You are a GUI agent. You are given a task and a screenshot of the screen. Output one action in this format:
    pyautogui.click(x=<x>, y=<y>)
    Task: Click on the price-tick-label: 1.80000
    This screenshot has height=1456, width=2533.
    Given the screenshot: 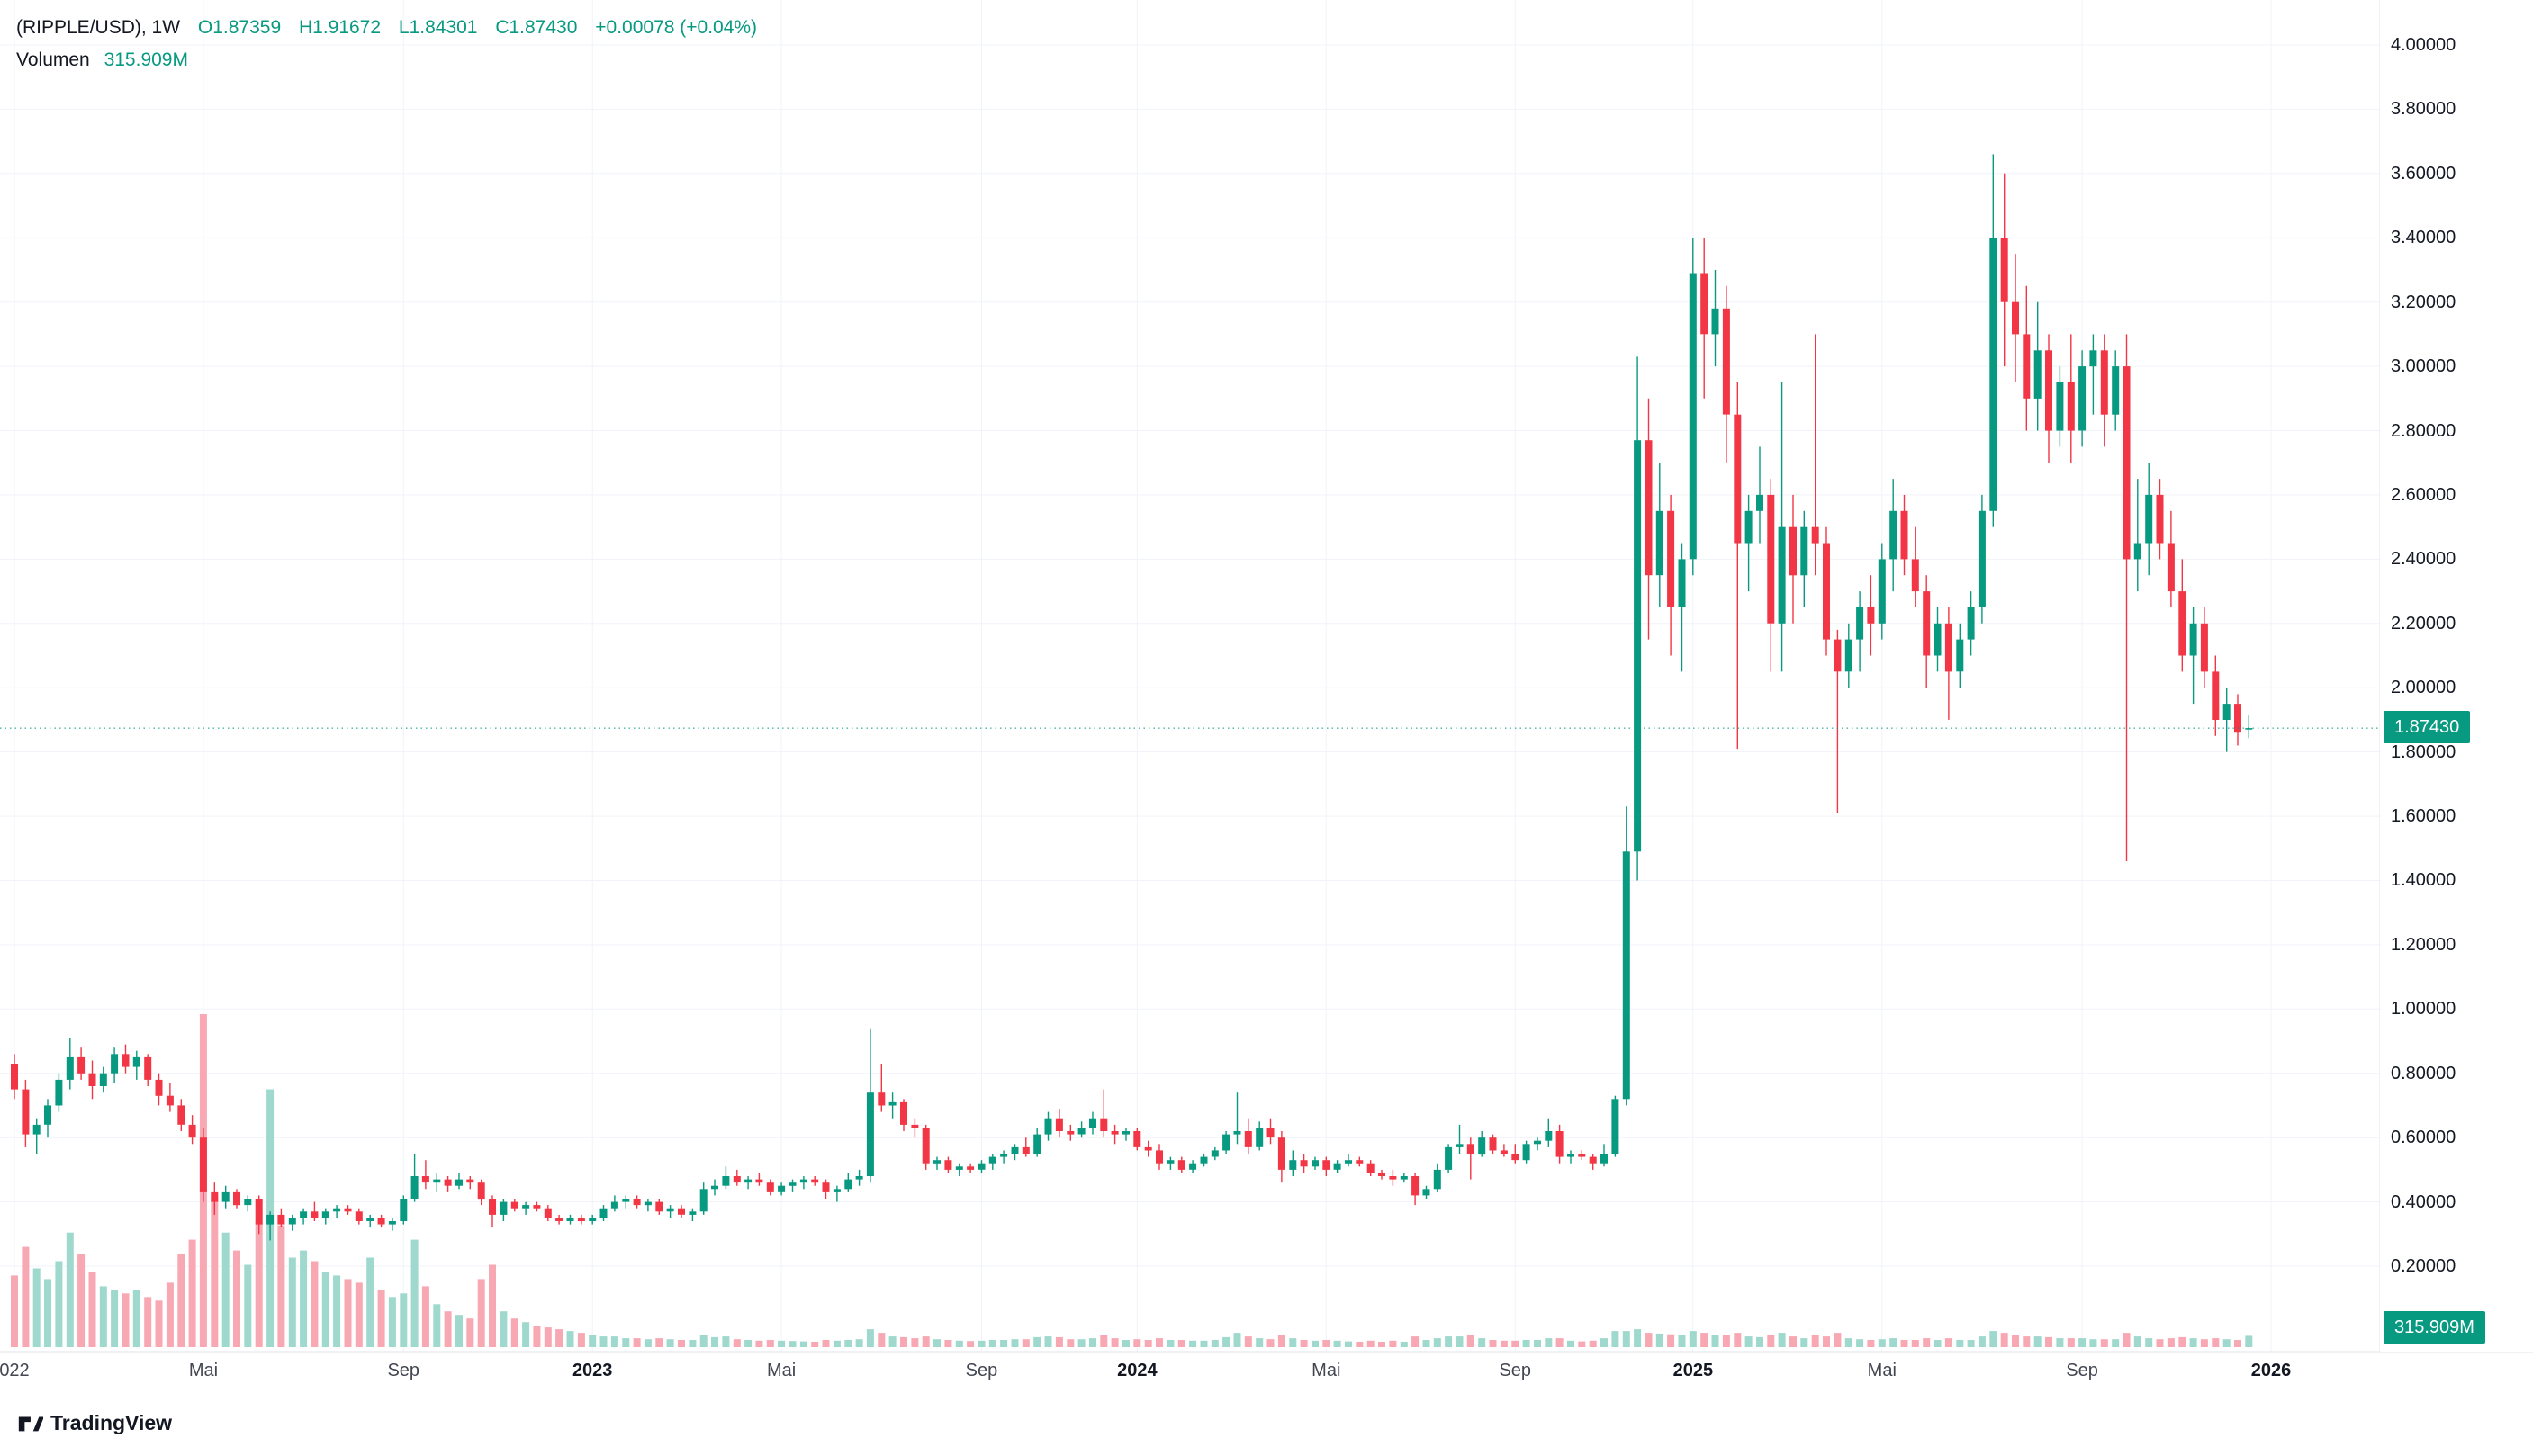 What is the action you would take?
    pyautogui.click(x=2423, y=751)
    